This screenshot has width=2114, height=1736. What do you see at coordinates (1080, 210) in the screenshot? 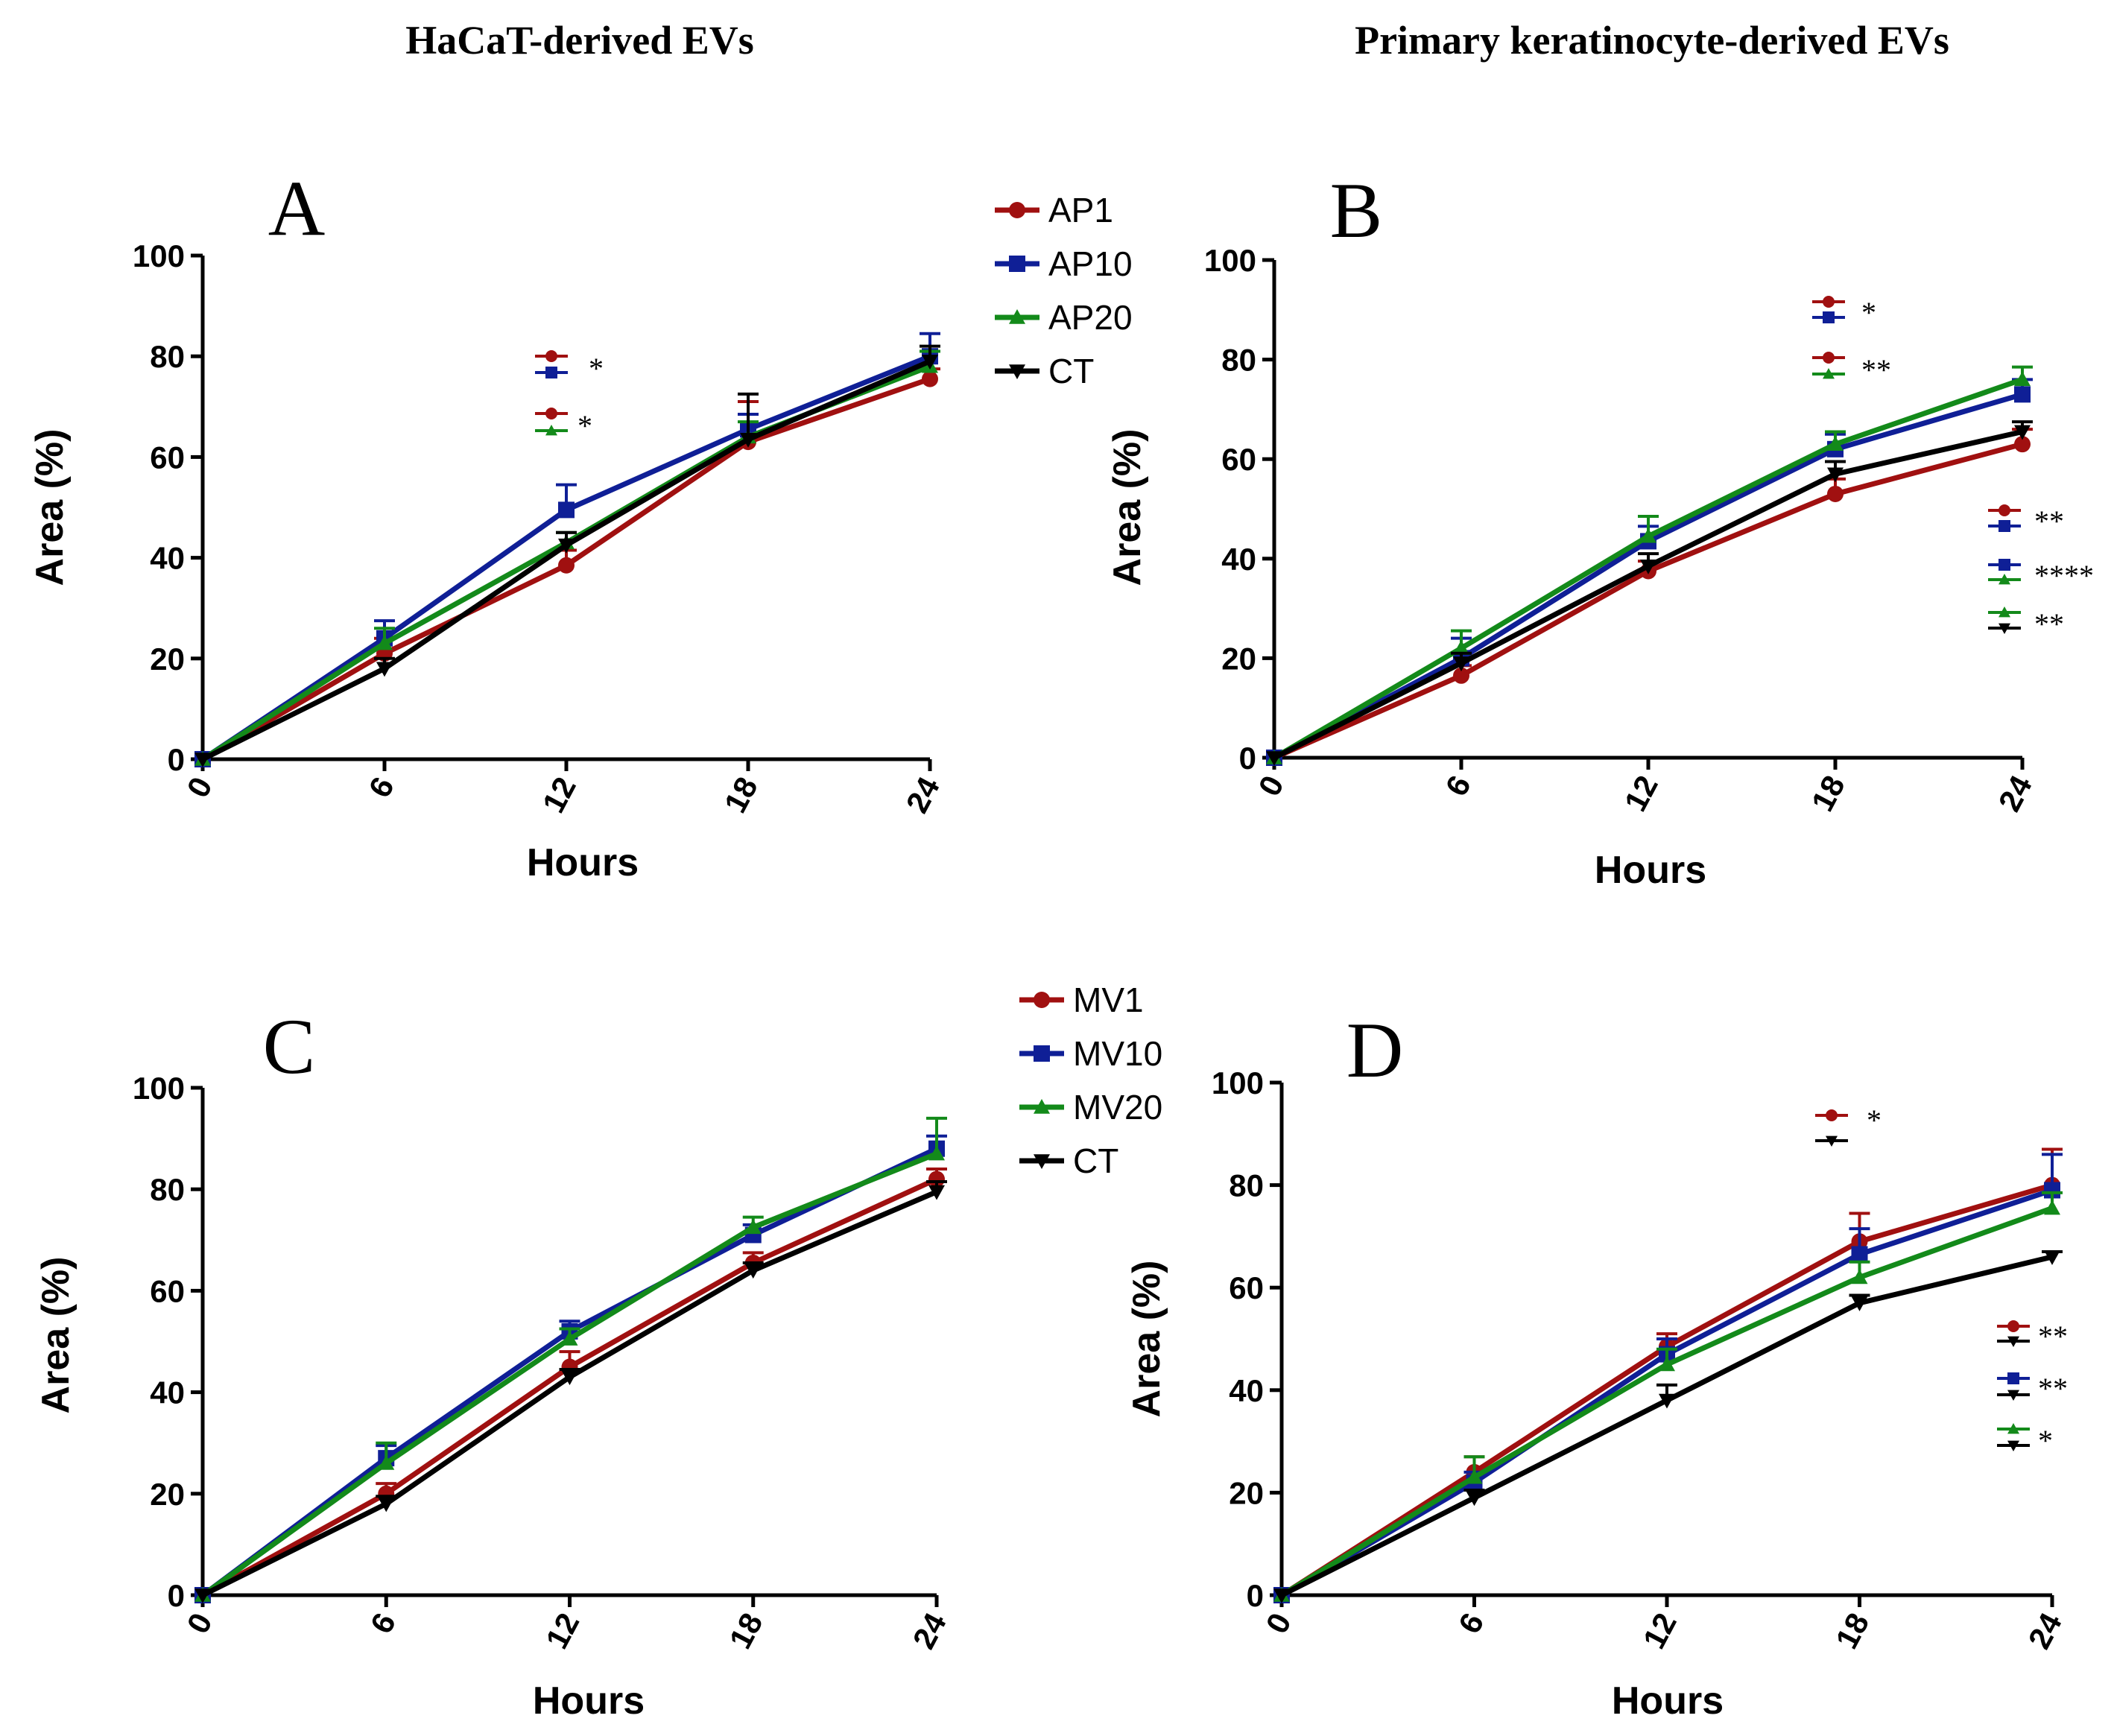
I see `legend-label: AP1` at bounding box center [1080, 210].